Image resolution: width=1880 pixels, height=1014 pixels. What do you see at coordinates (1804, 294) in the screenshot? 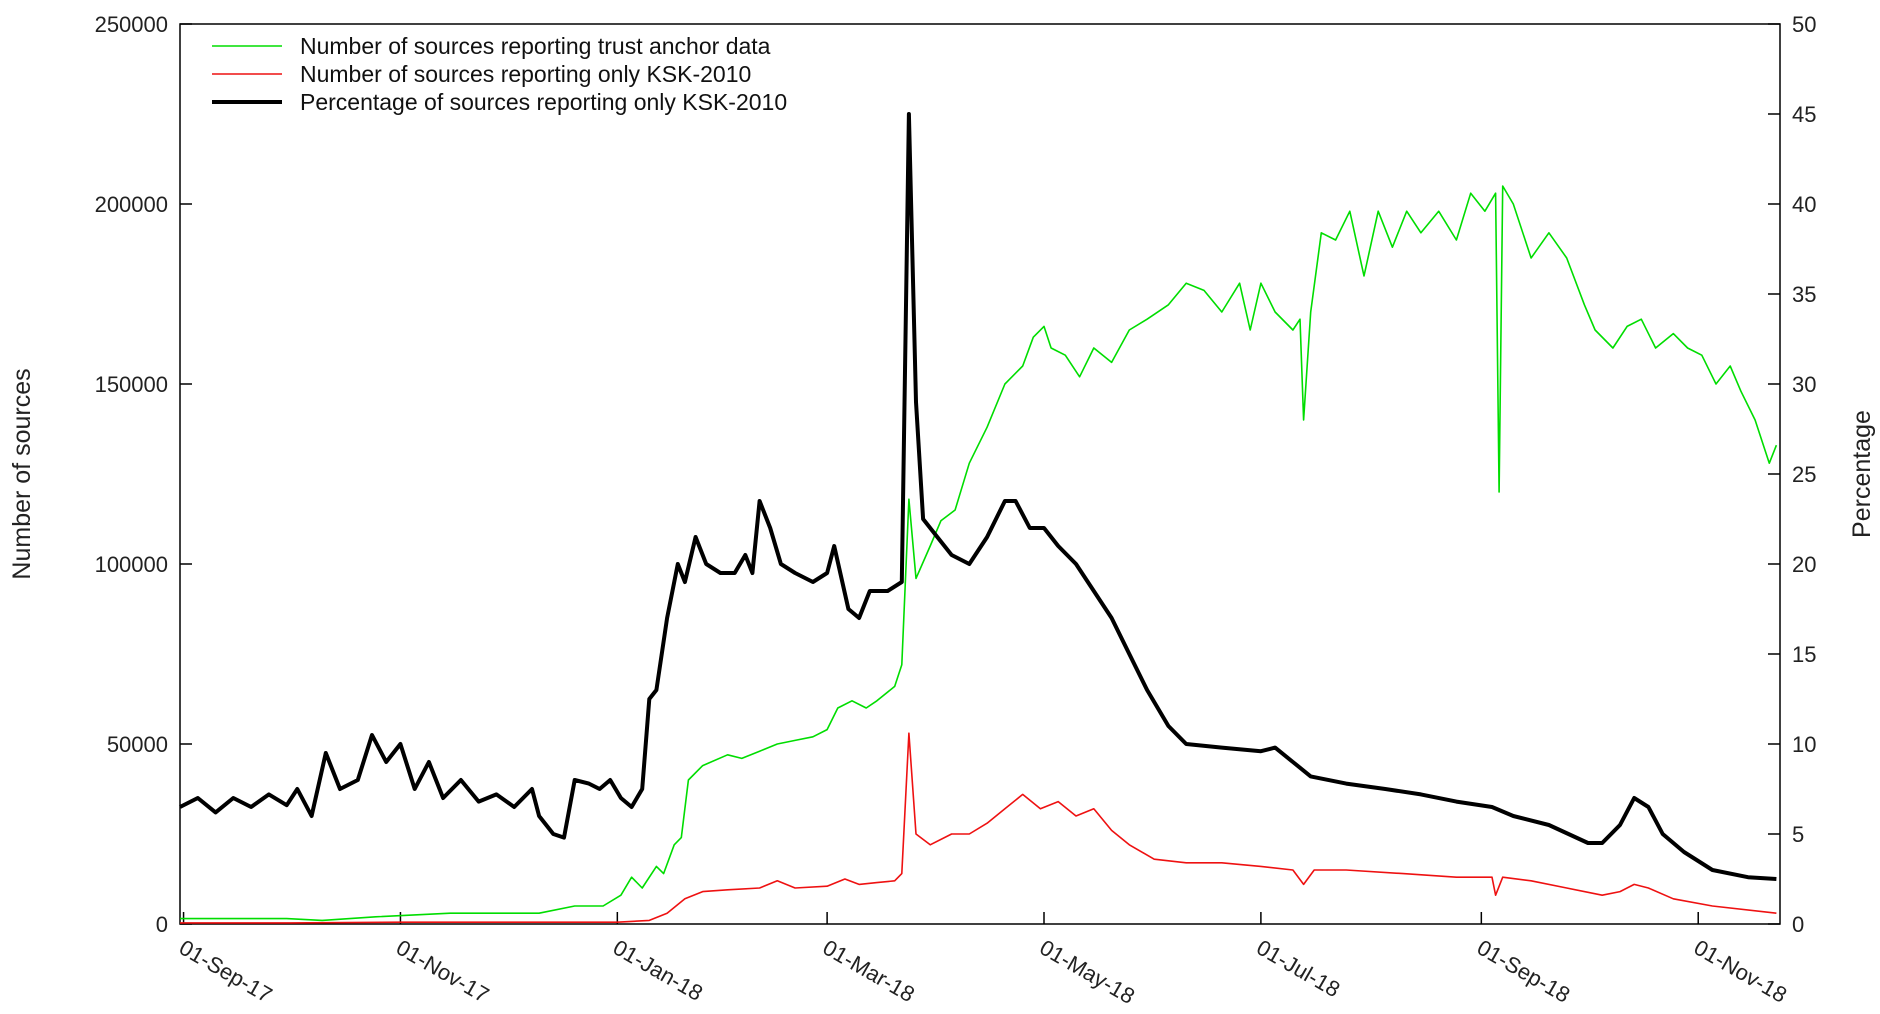
I see `y2-tick-label: 35` at bounding box center [1804, 294].